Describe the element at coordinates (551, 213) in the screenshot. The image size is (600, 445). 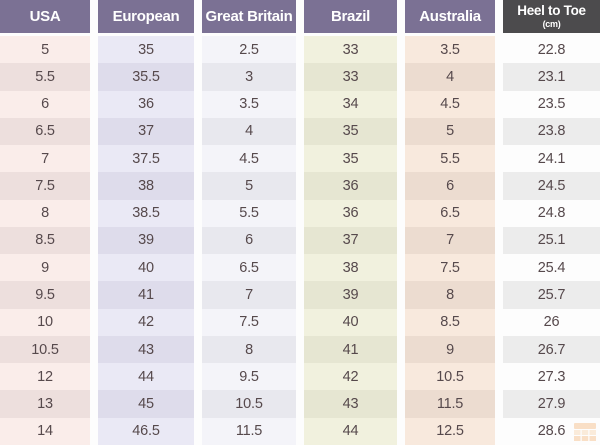
I see `table-cell: 24.8` at that location.